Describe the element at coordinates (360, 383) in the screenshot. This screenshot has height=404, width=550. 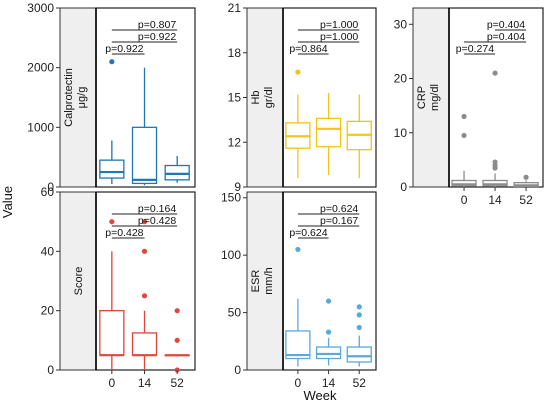
I see `x-tick-label-esr: 52` at that location.